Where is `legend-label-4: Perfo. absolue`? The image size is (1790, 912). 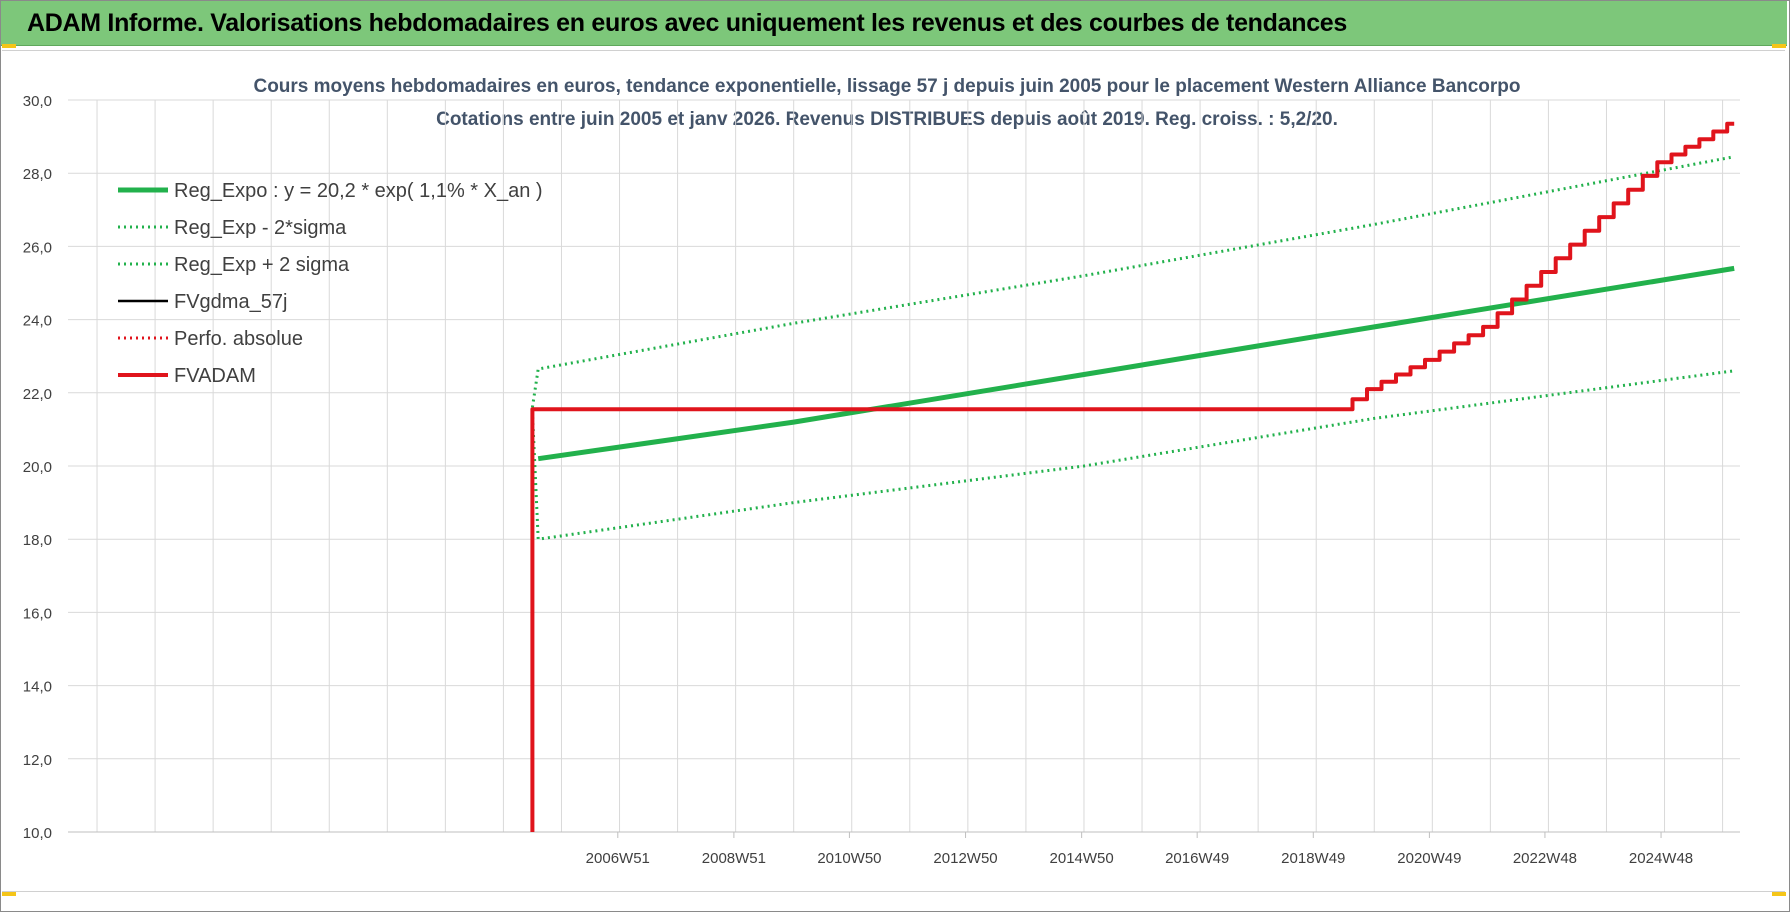 legend-label-4: Perfo. absolue is located at coordinates (238, 339).